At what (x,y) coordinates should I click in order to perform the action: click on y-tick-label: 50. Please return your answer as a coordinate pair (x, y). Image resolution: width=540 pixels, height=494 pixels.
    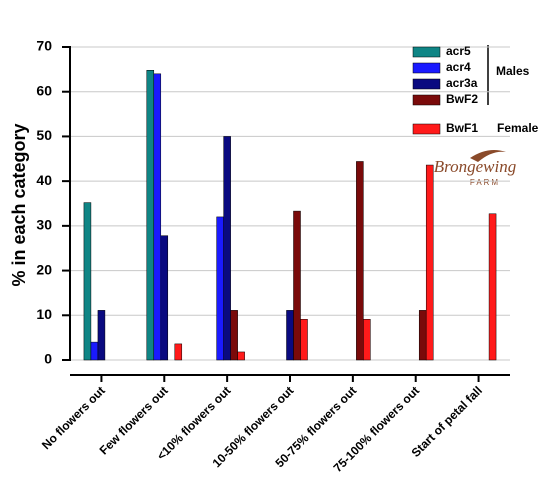
    Looking at the image, I should click on (44, 135).